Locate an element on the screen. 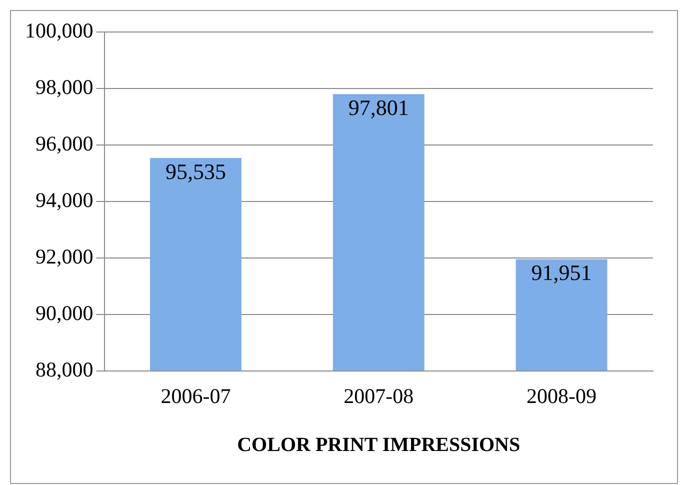 This screenshot has width=682, height=485. data-label: 91,951 is located at coordinates (561, 273).